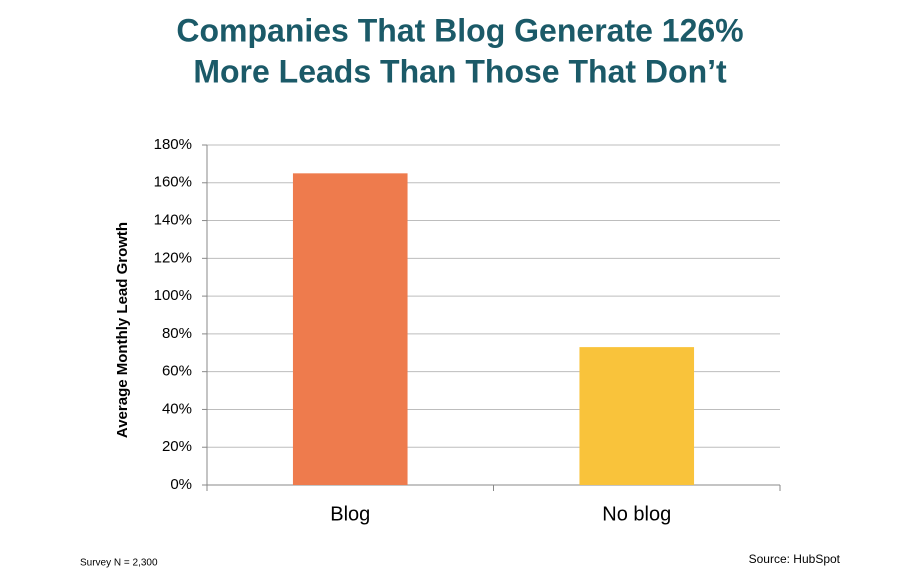  What do you see at coordinates (173, 182) in the screenshot?
I see `y-tick-label: 160%` at bounding box center [173, 182].